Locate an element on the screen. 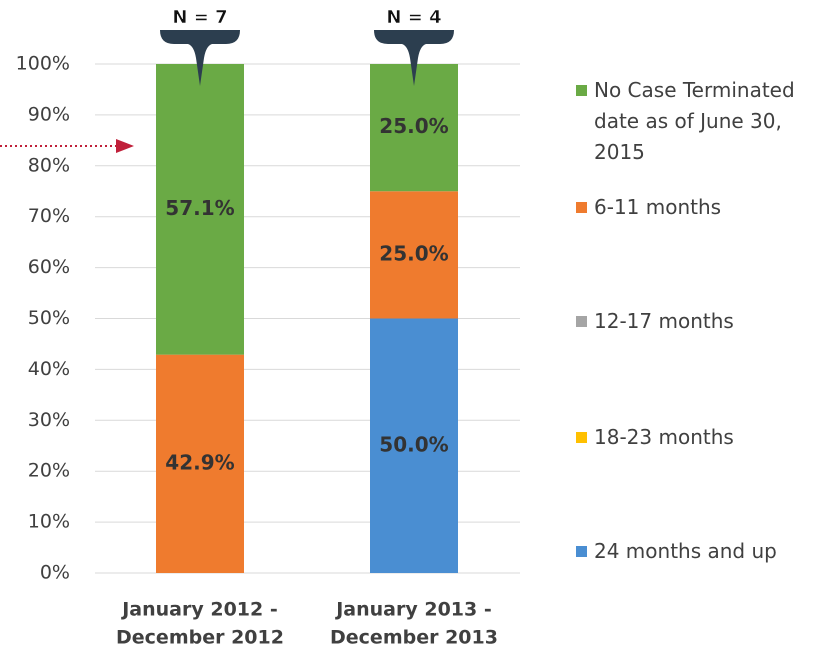 This screenshot has width=822, height=650. legend-label: 12-17 months is located at coordinates (664, 321).